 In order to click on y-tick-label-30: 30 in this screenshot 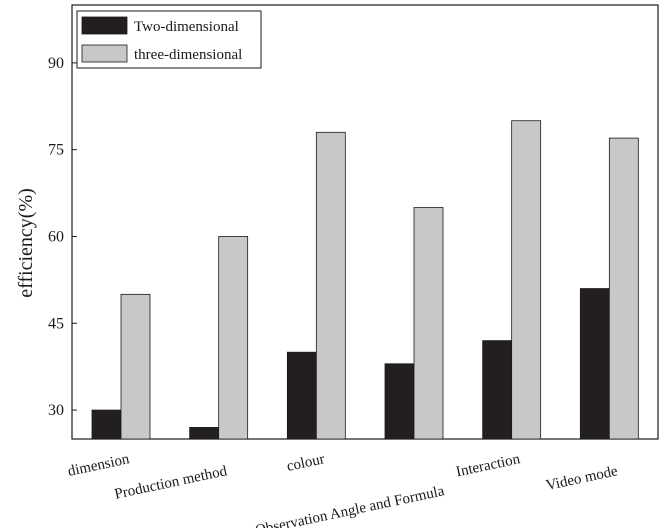, I will do `click(56, 410)`.